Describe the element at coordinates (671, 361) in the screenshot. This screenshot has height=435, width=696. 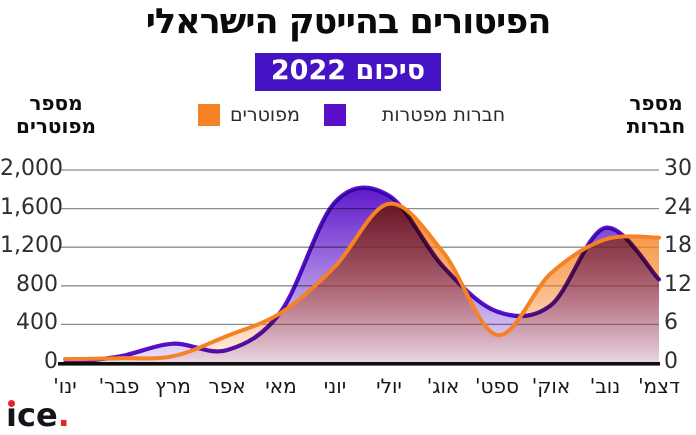
I see `right-axis-tick: 0` at that location.